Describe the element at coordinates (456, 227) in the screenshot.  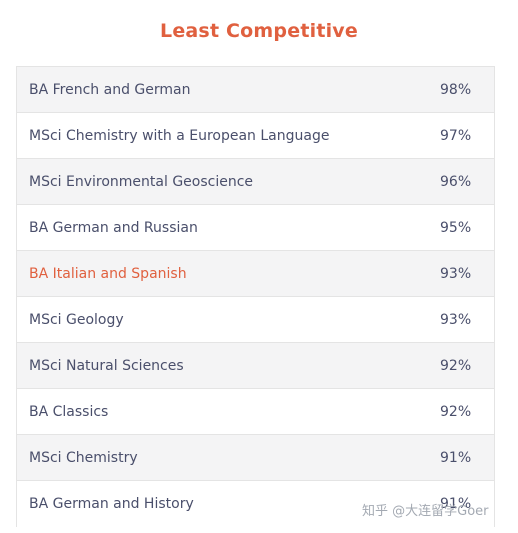
I see `offer-rate: 95%` at that location.